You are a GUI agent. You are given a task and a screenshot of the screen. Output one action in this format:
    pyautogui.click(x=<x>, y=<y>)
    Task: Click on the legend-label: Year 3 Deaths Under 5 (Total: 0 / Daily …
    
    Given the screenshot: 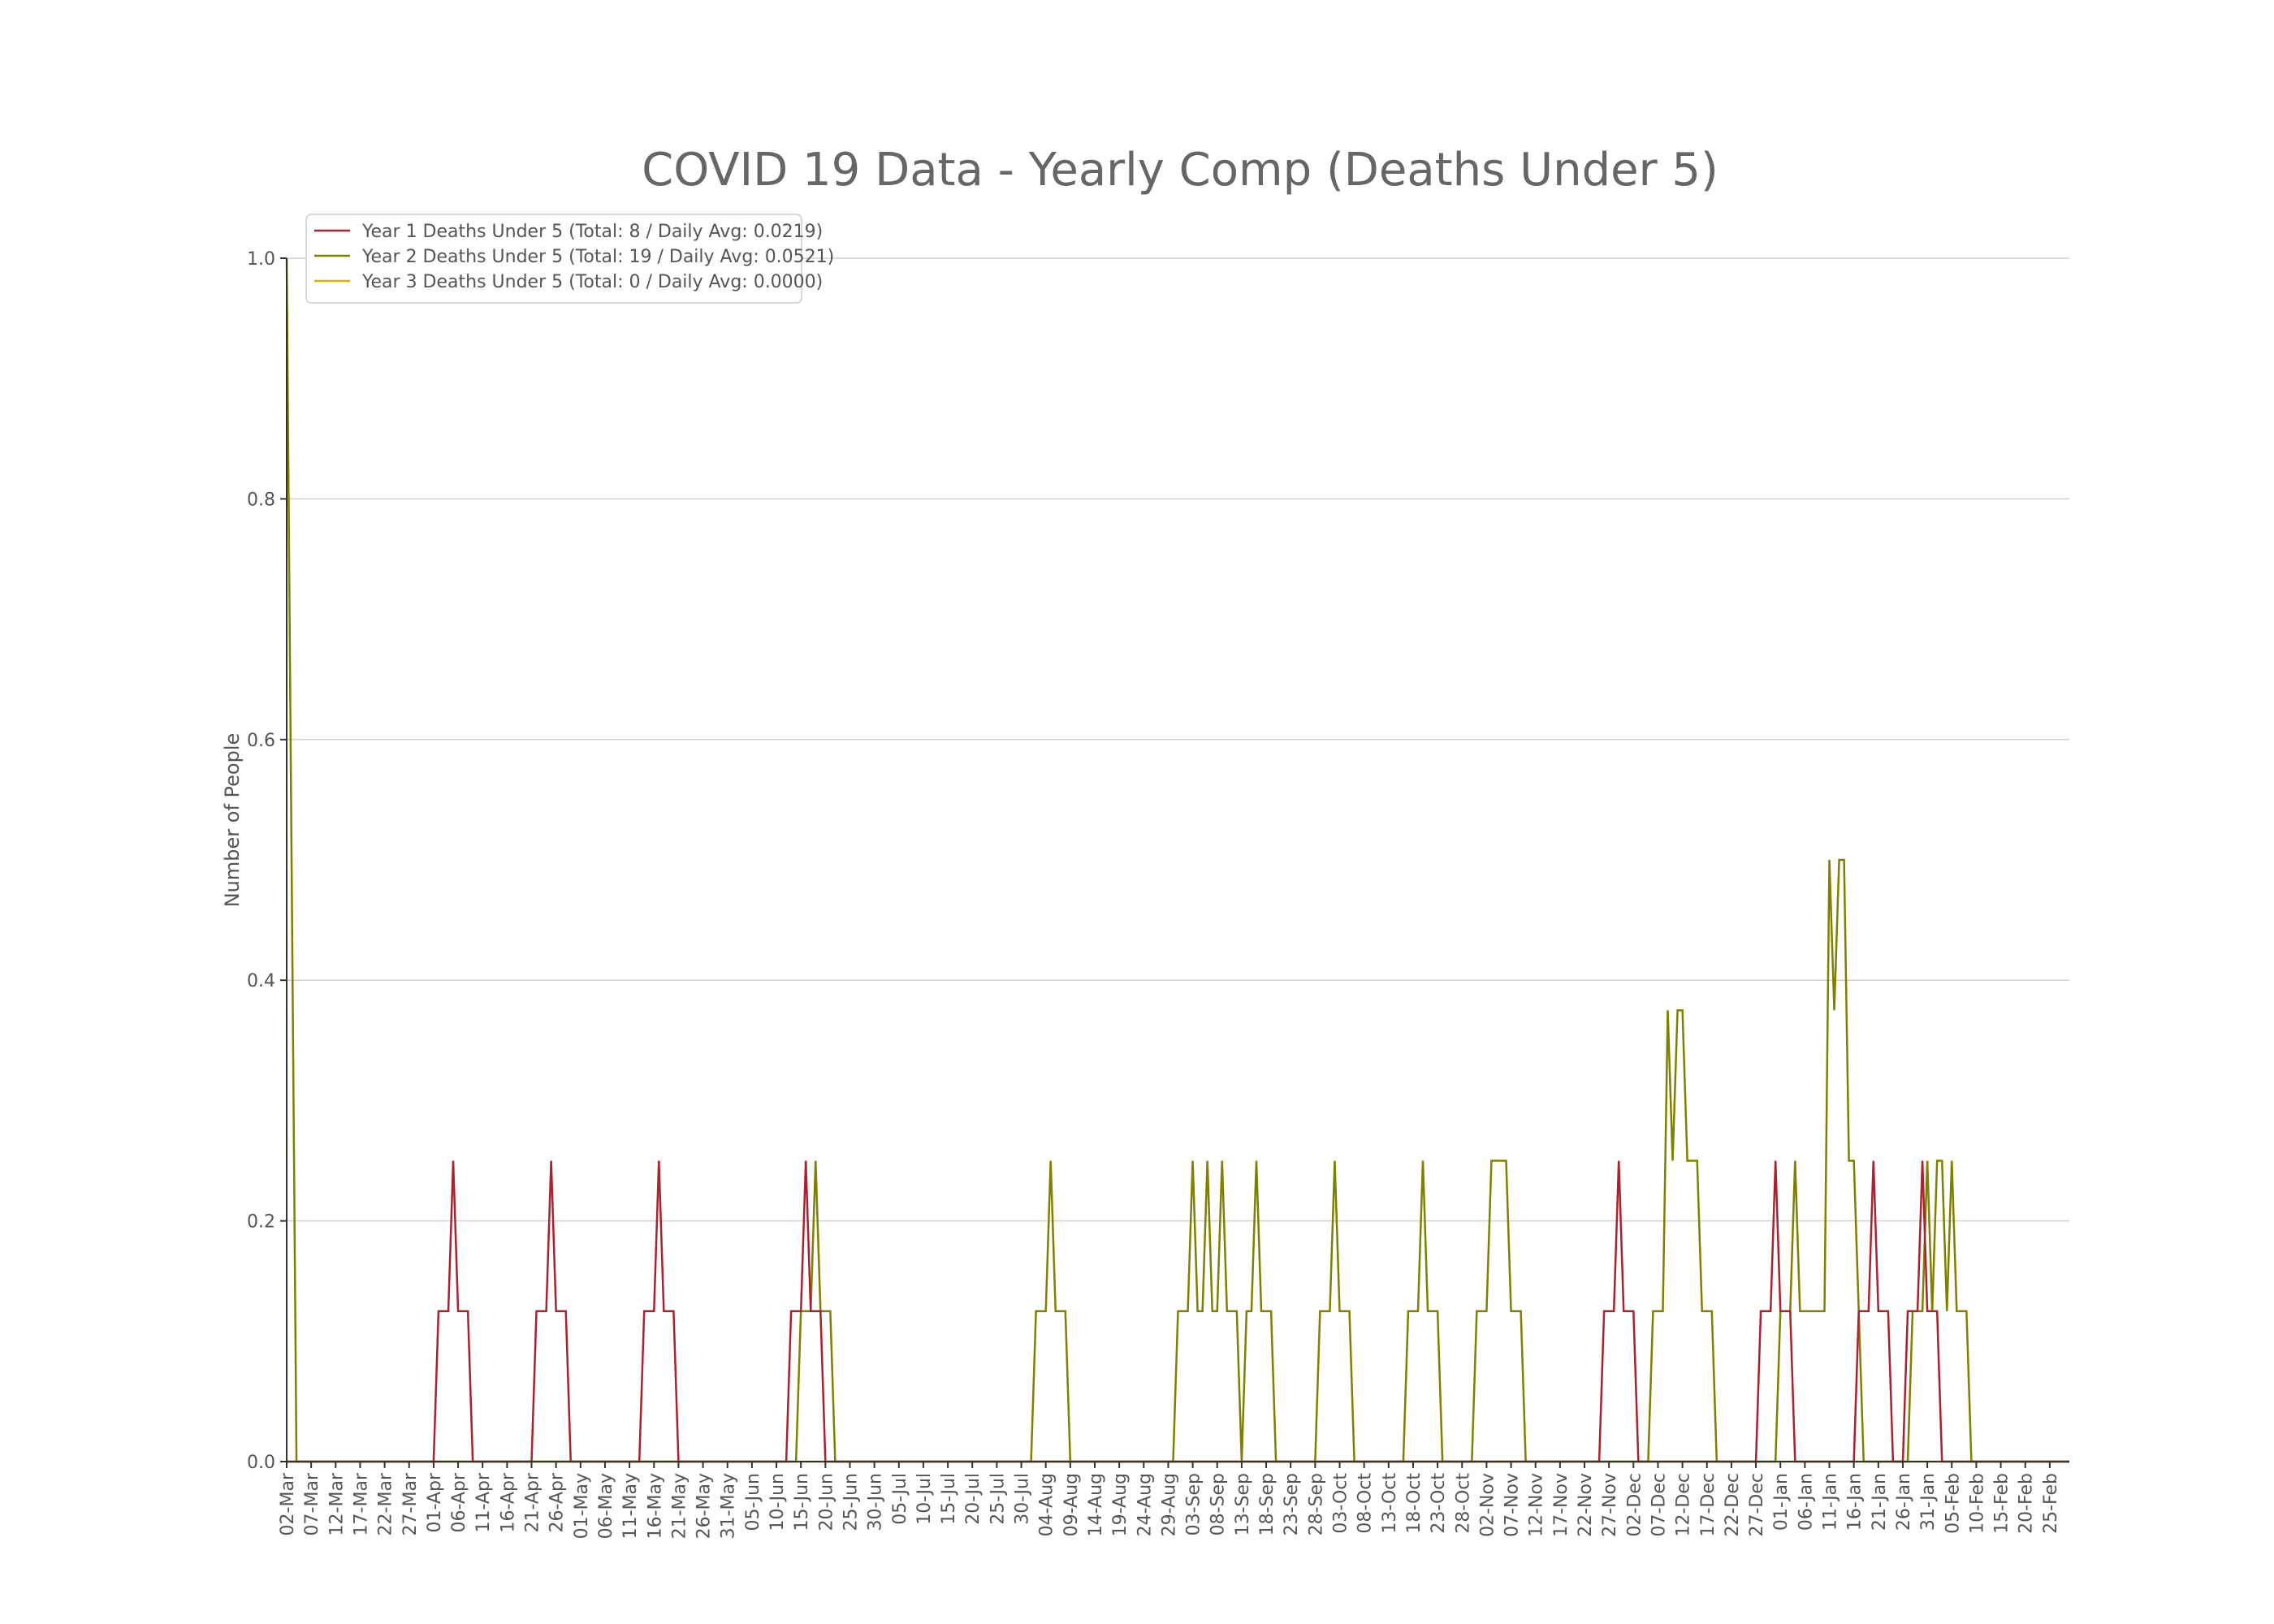 What is the action you would take?
    pyautogui.click(x=592, y=282)
    